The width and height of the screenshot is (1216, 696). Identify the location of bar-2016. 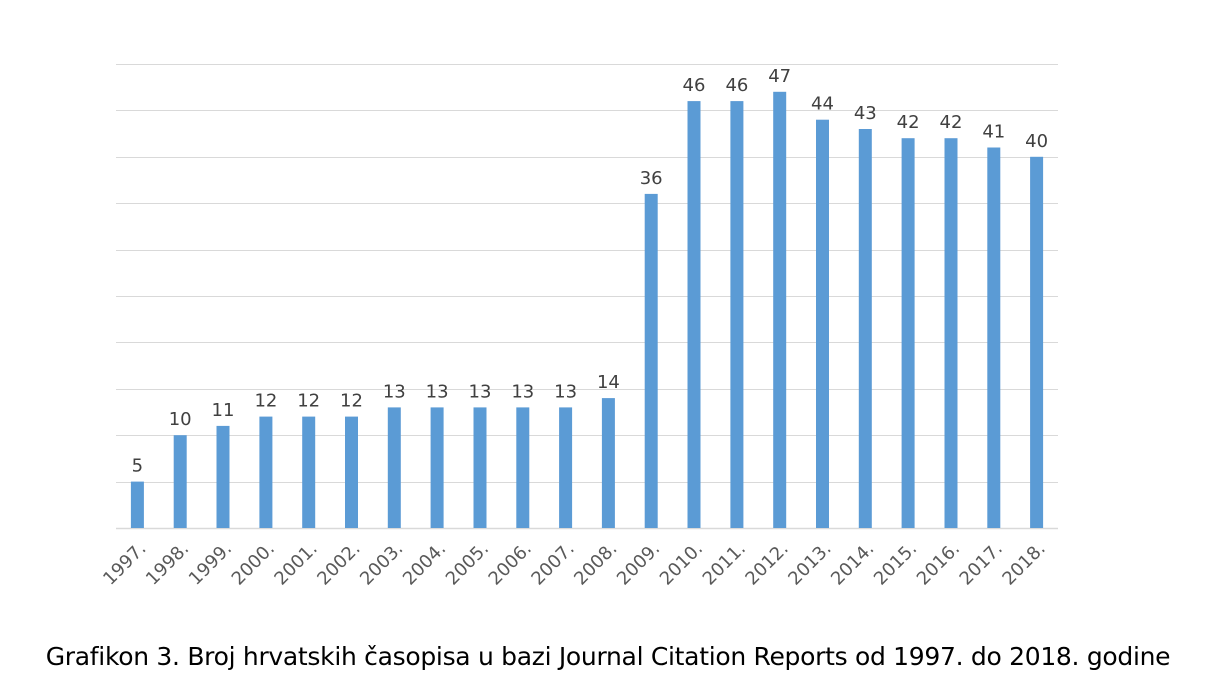
(951, 333).